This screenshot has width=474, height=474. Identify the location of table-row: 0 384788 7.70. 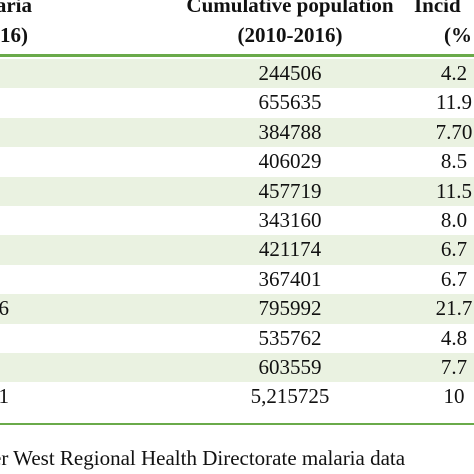
(237, 132).